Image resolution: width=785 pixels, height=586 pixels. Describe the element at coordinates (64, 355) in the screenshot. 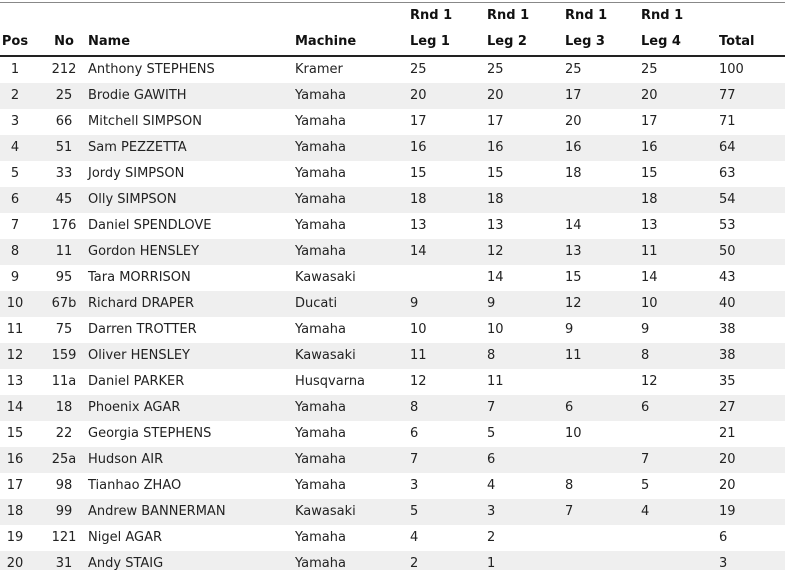

I see `table-cell: 159` at that location.